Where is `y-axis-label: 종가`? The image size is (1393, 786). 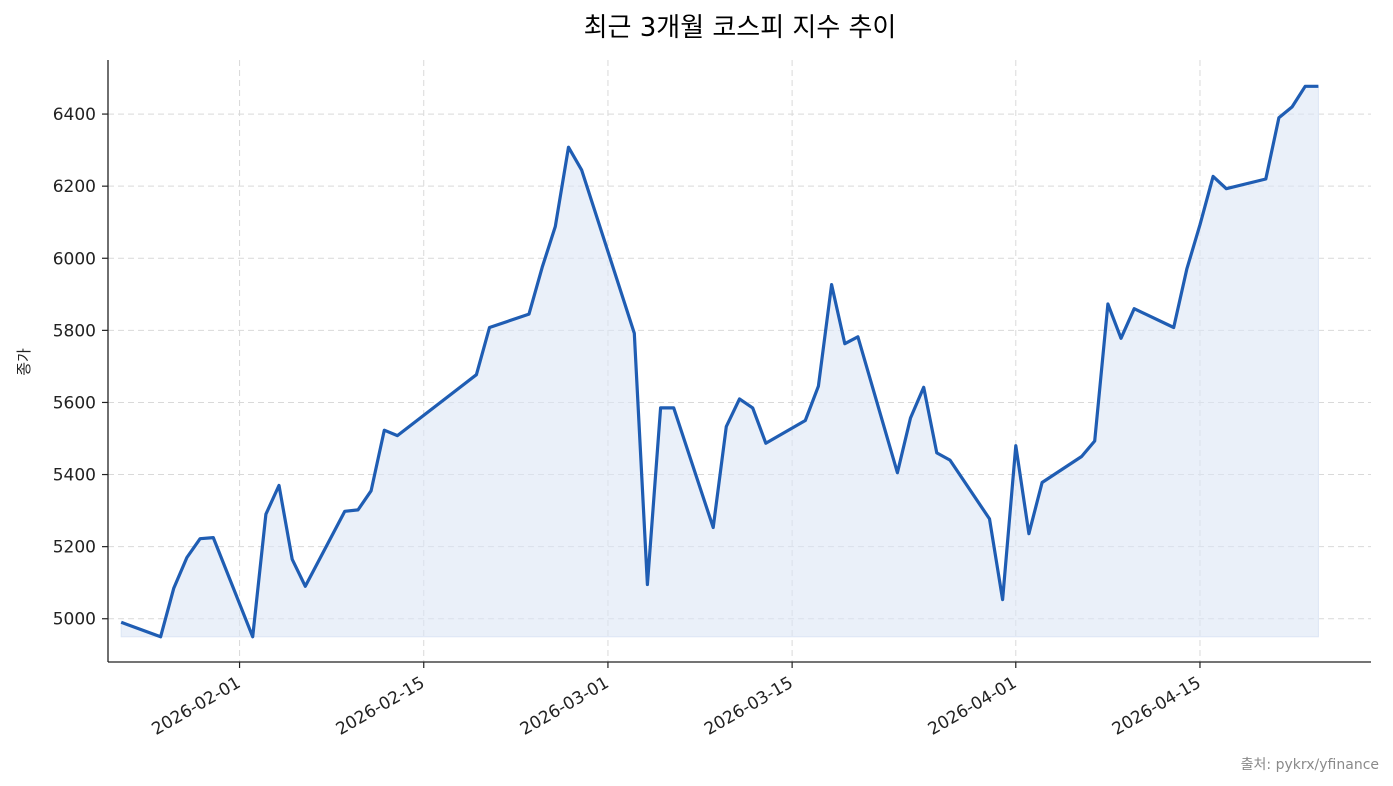 y-axis-label: 종가 is located at coordinates (24, 362).